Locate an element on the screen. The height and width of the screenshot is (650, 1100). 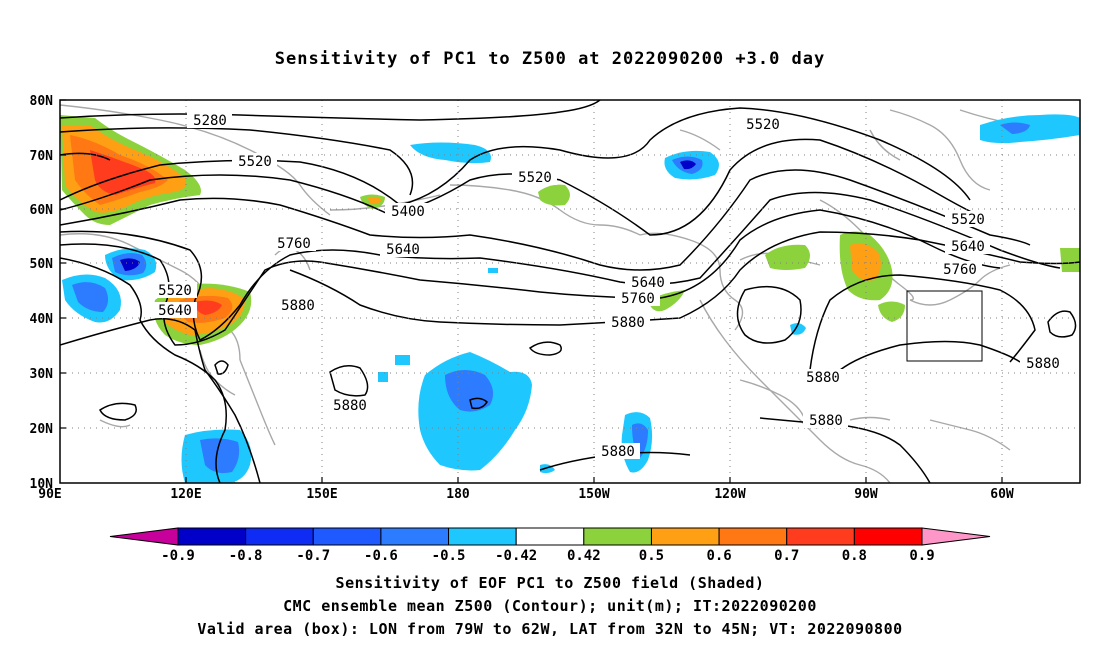
colorbar-tick-label: -0.9 is located at coordinates (178, 556).